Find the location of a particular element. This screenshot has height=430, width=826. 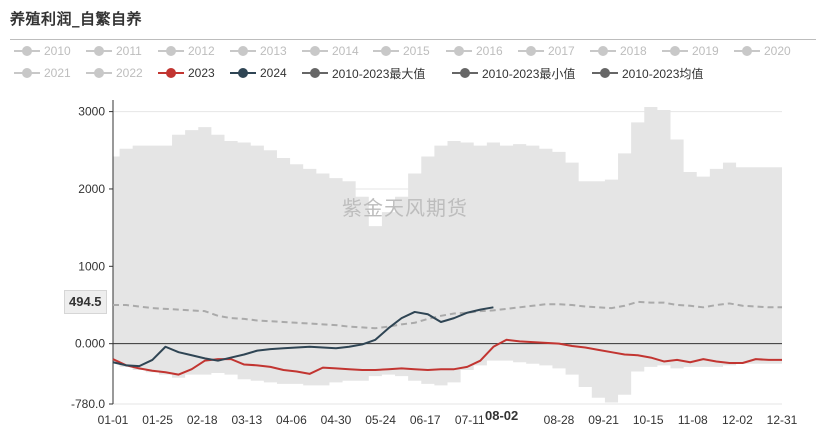

legend-label: 2020 is located at coordinates (777, 51).